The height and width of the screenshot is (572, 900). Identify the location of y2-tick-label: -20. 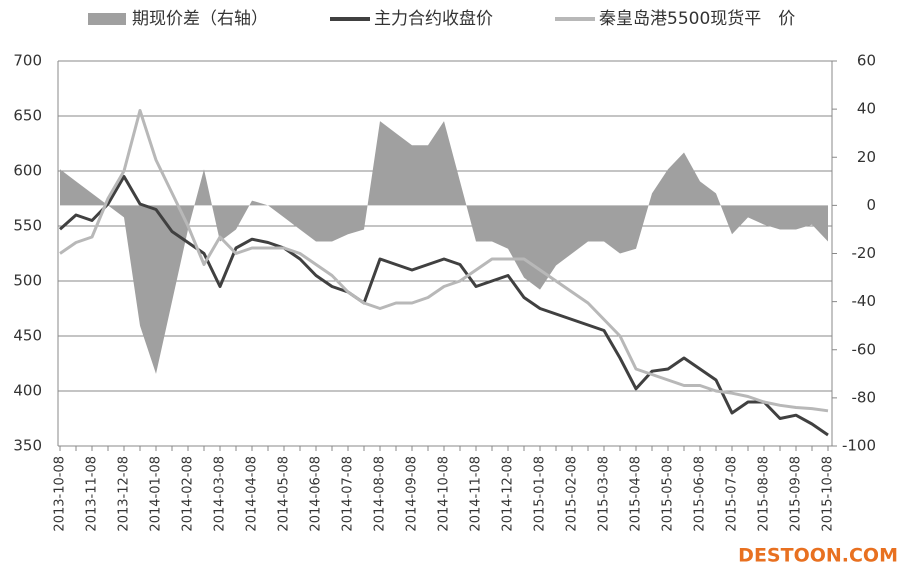
(864, 253).